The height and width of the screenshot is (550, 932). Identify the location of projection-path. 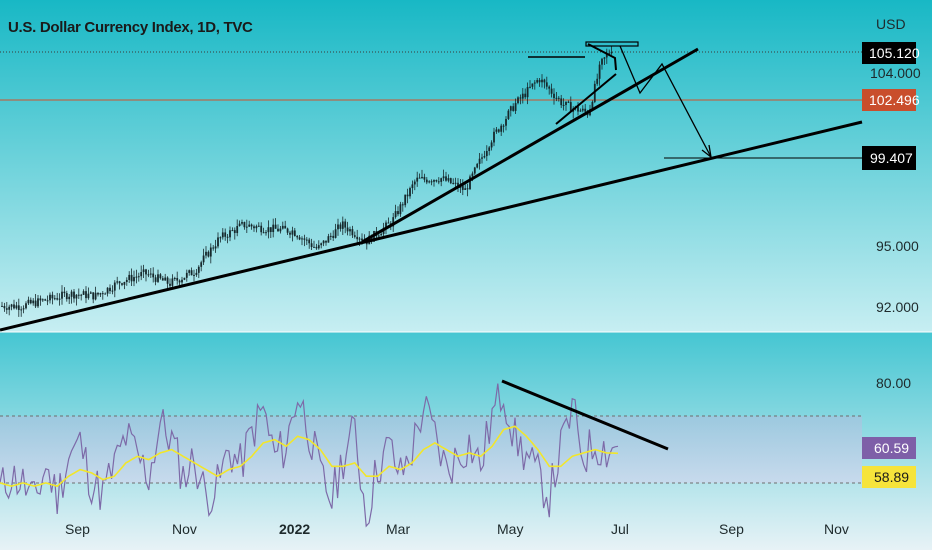
(665, 101).